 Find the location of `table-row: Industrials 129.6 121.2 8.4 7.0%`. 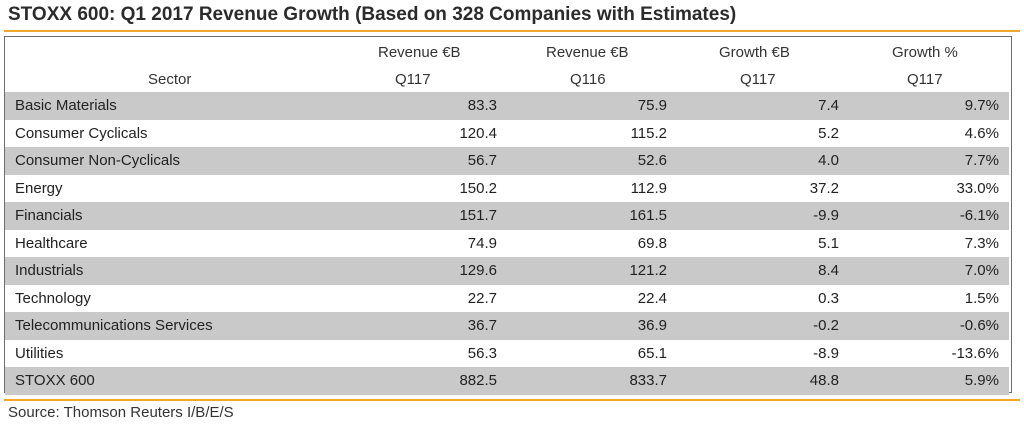

table-row: Industrials 129.6 121.2 8.4 7.0% is located at coordinates (507, 271).